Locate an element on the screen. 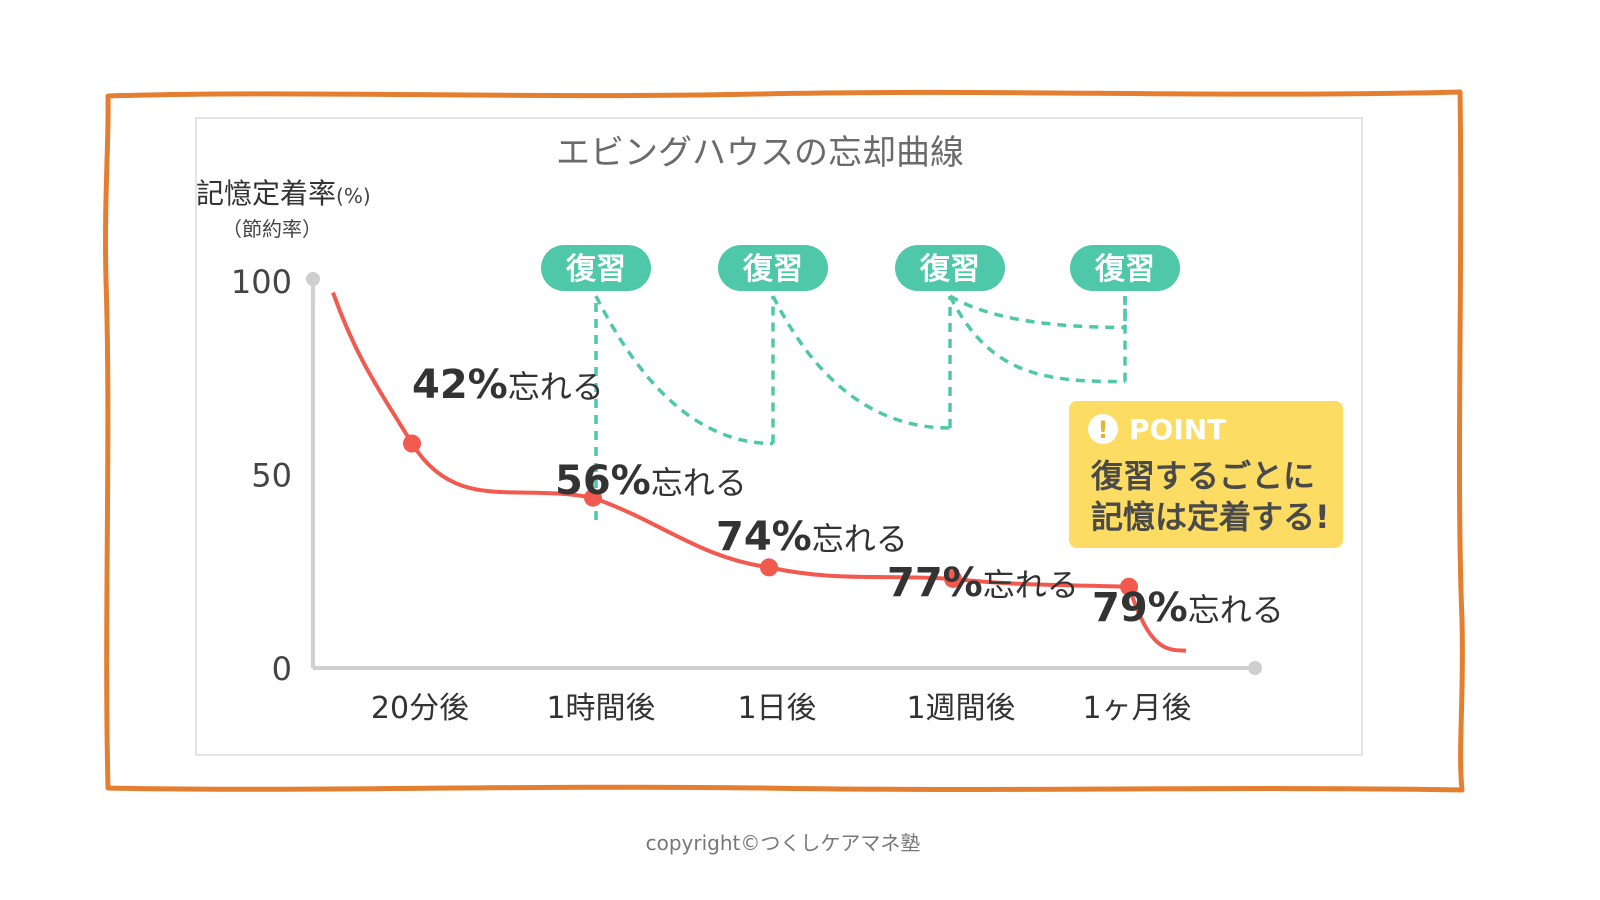  exclamation-mark: ! is located at coordinates (1103, 430).